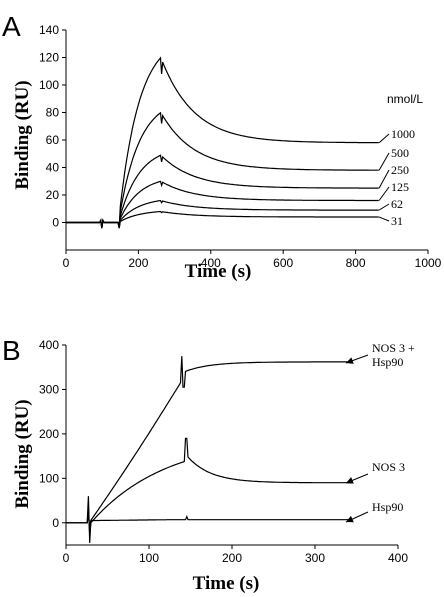 This screenshot has width=444, height=597. Describe the element at coordinates (49, 478) in the screenshot. I see `panel-b-y-tick-label: 100` at that location.